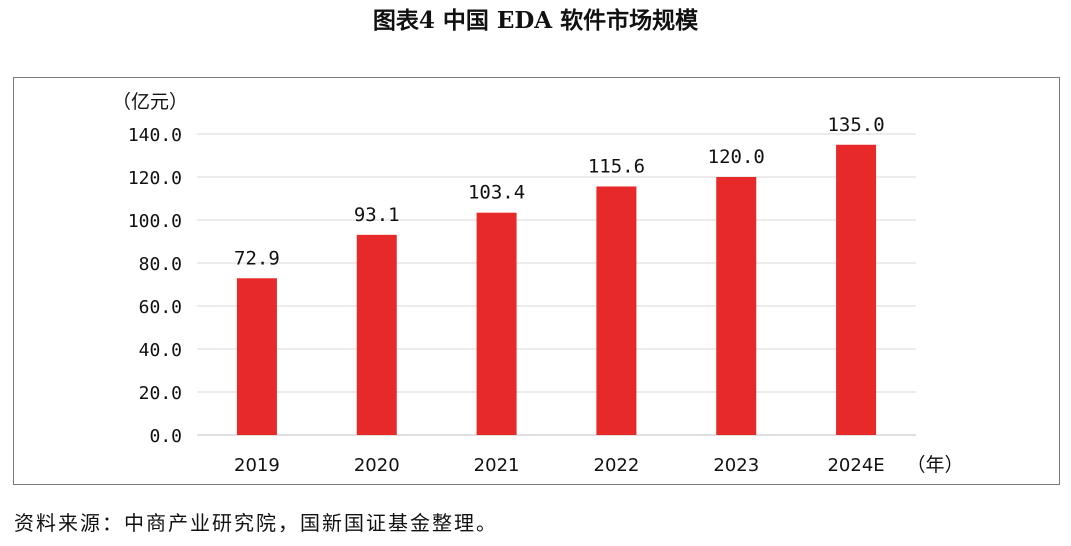  What do you see at coordinates (160, 307) in the screenshot?
I see `y-tick-label: 60.0` at bounding box center [160, 307].